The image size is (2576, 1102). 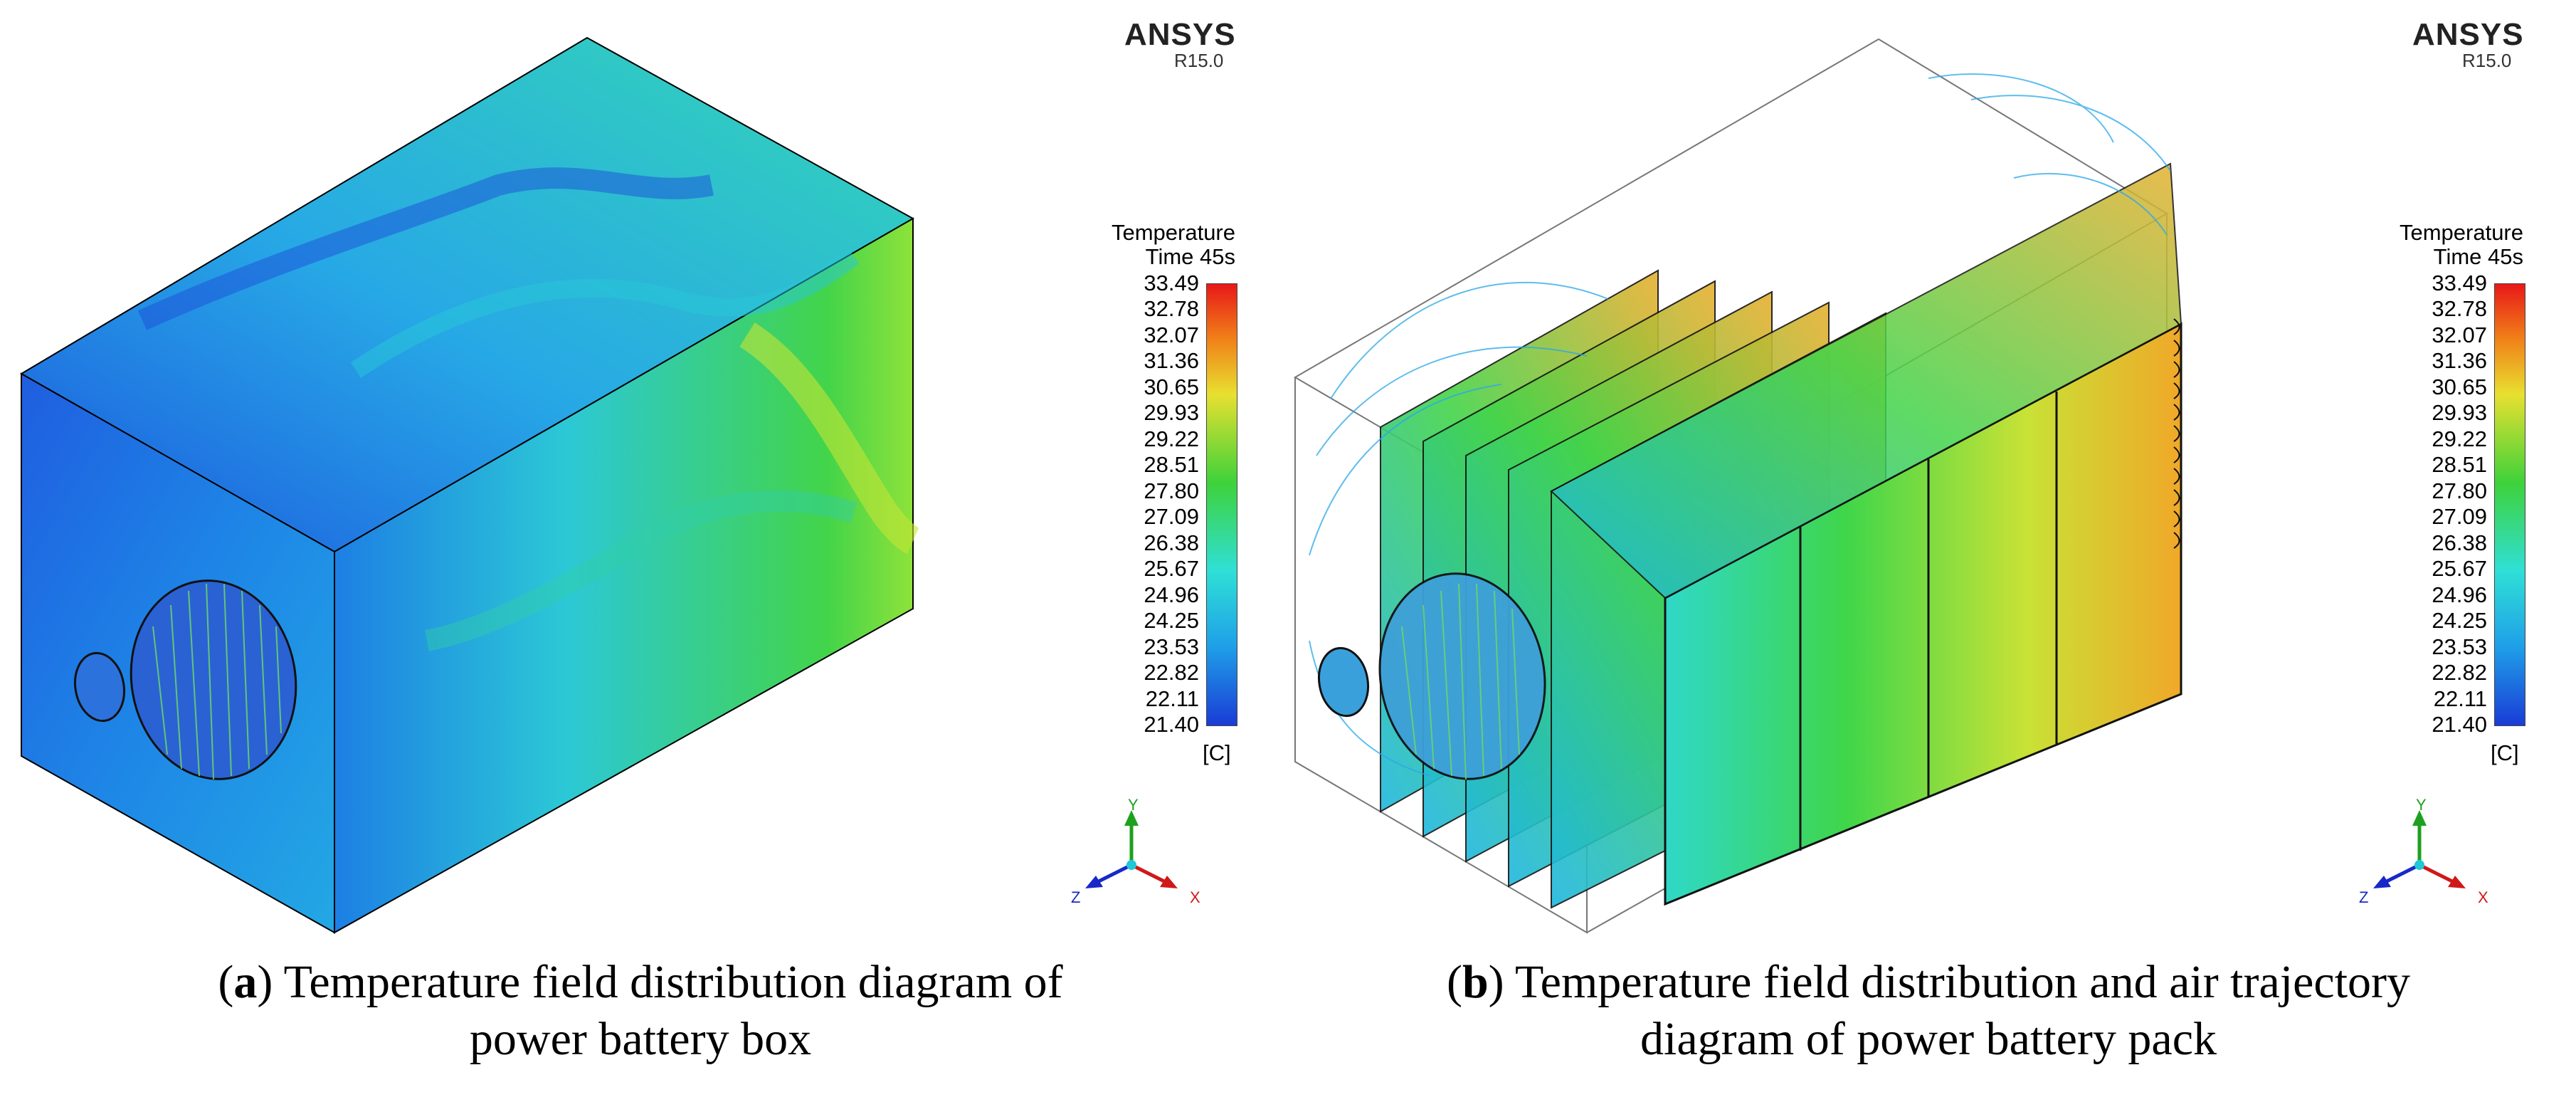 What do you see at coordinates (2176, 434) in the screenshot?
I see `outlet-vents` at bounding box center [2176, 434].